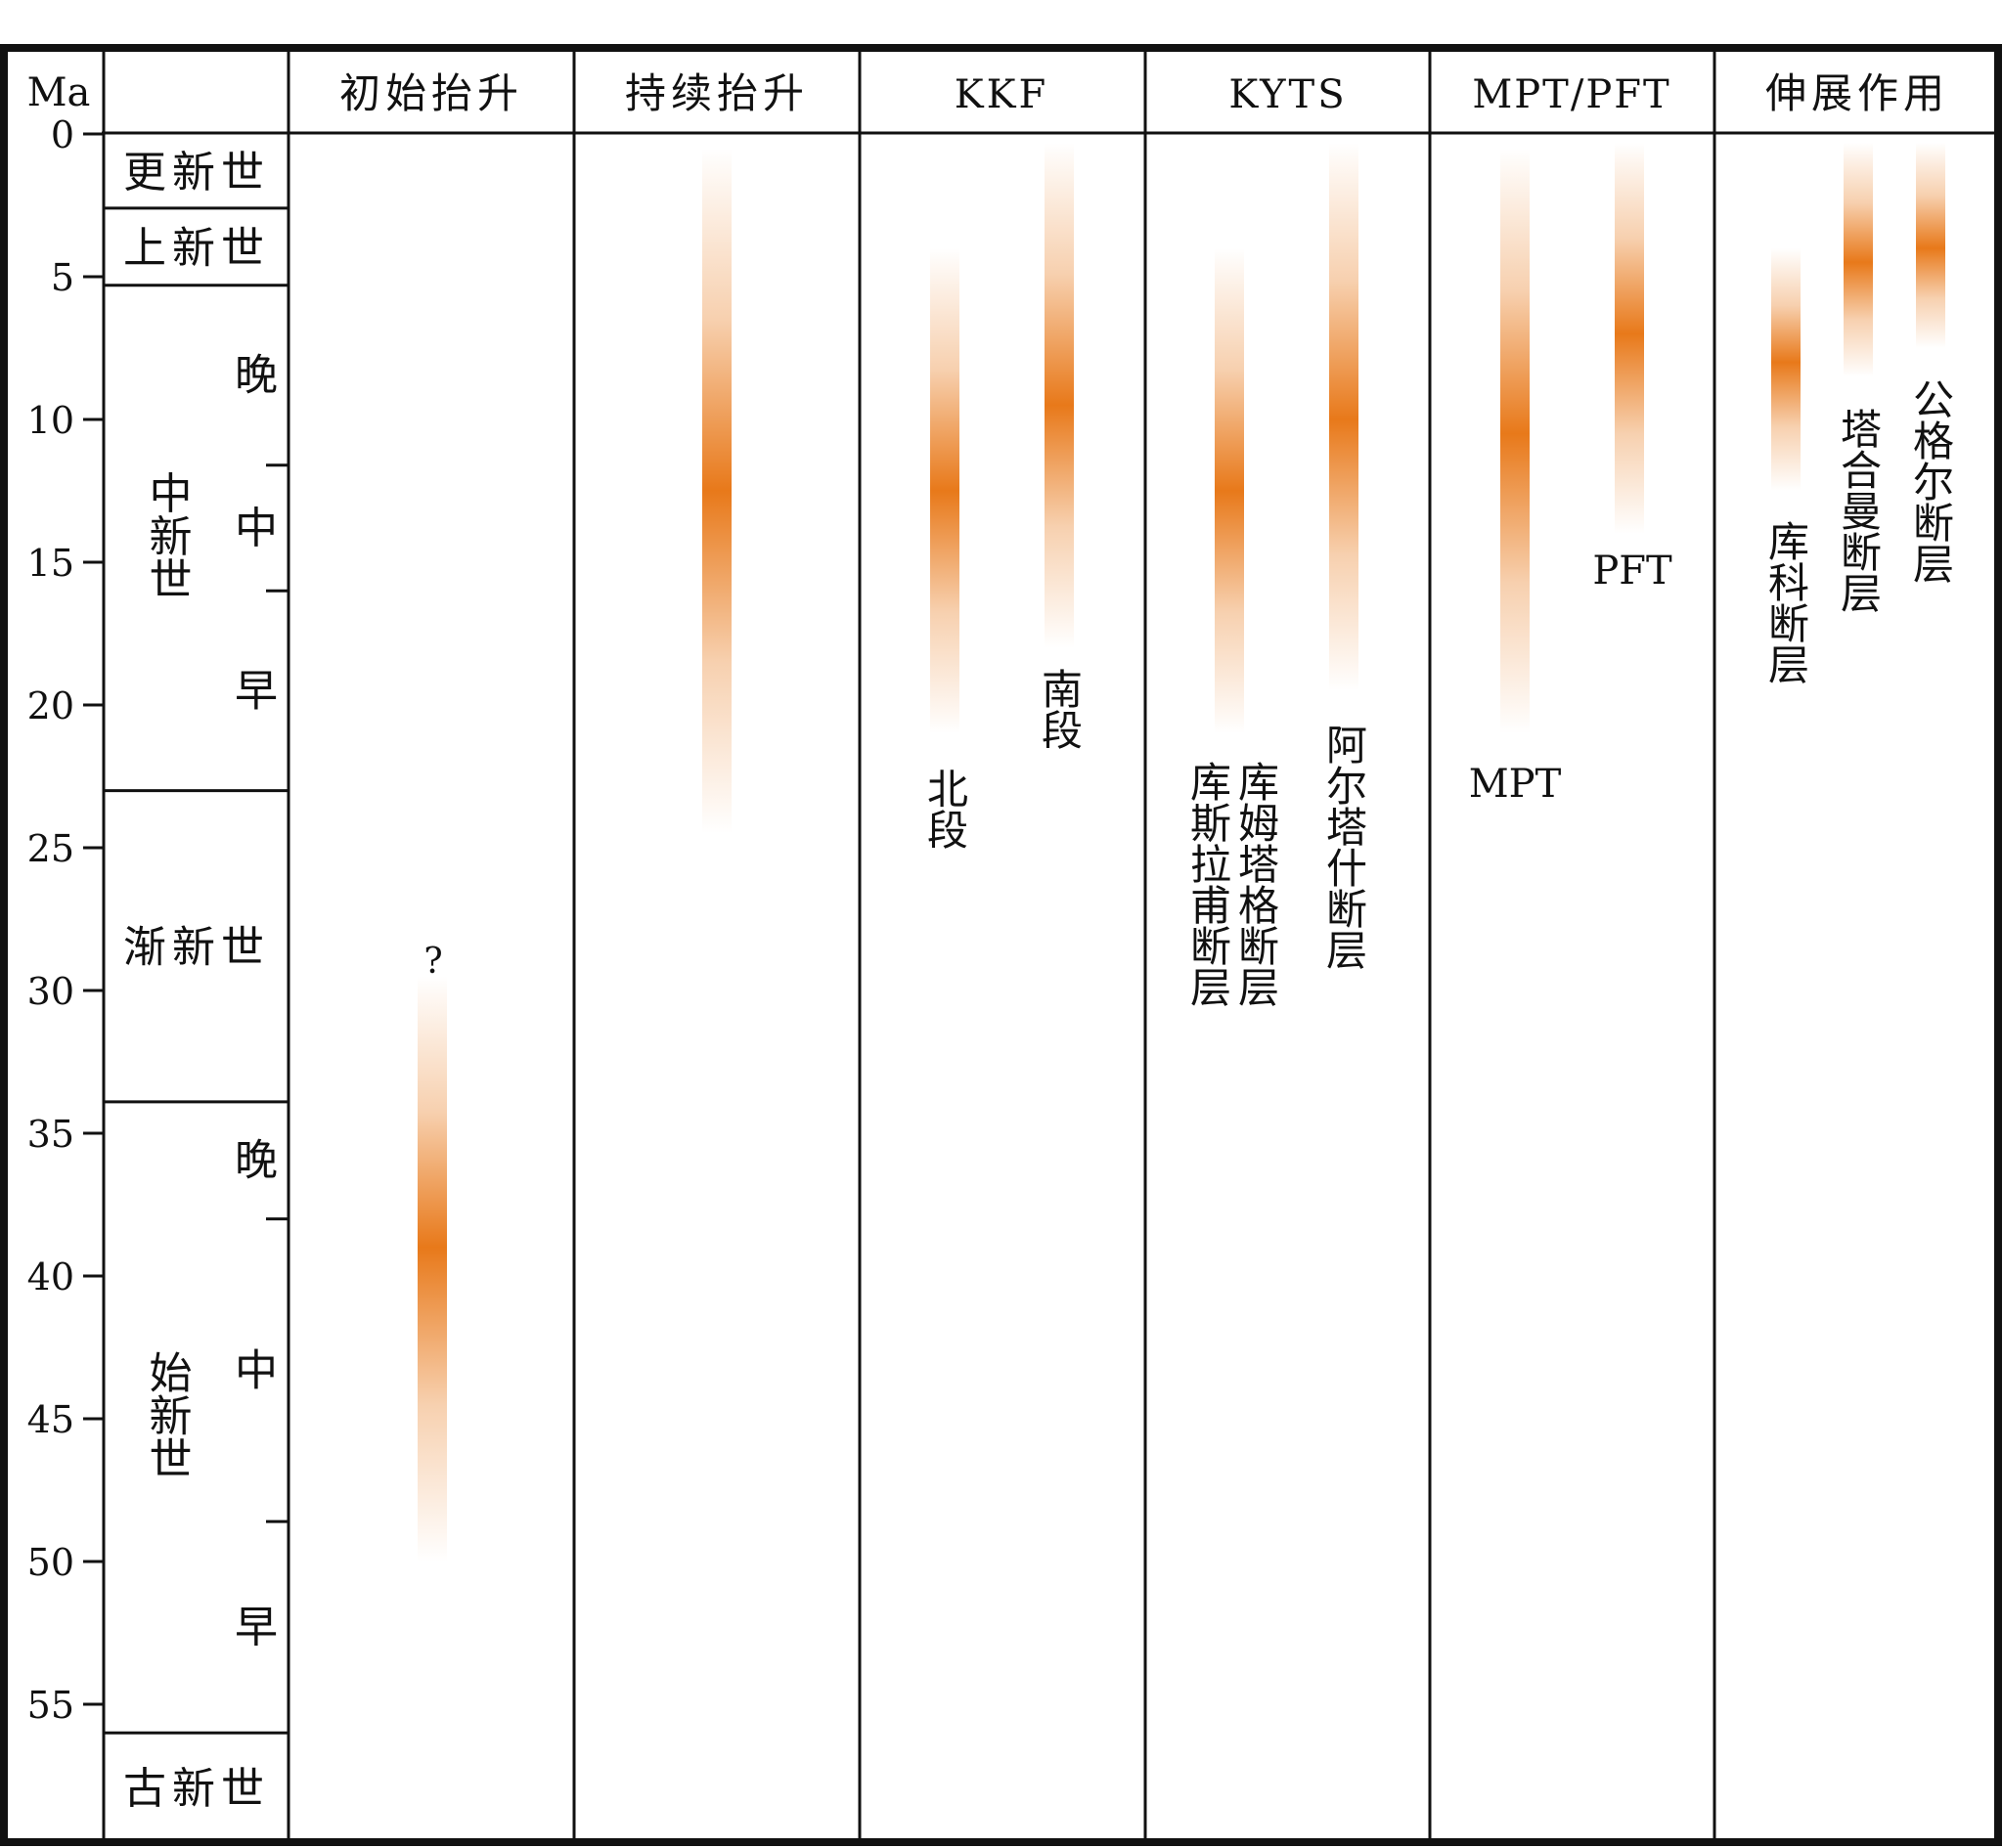 The width and height of the screenshot is (2002, 1848). What do you see at coordinates (196, 248) in the screenshot?
I see `epoch-label: 上新世` at bounding box center [196, 248].